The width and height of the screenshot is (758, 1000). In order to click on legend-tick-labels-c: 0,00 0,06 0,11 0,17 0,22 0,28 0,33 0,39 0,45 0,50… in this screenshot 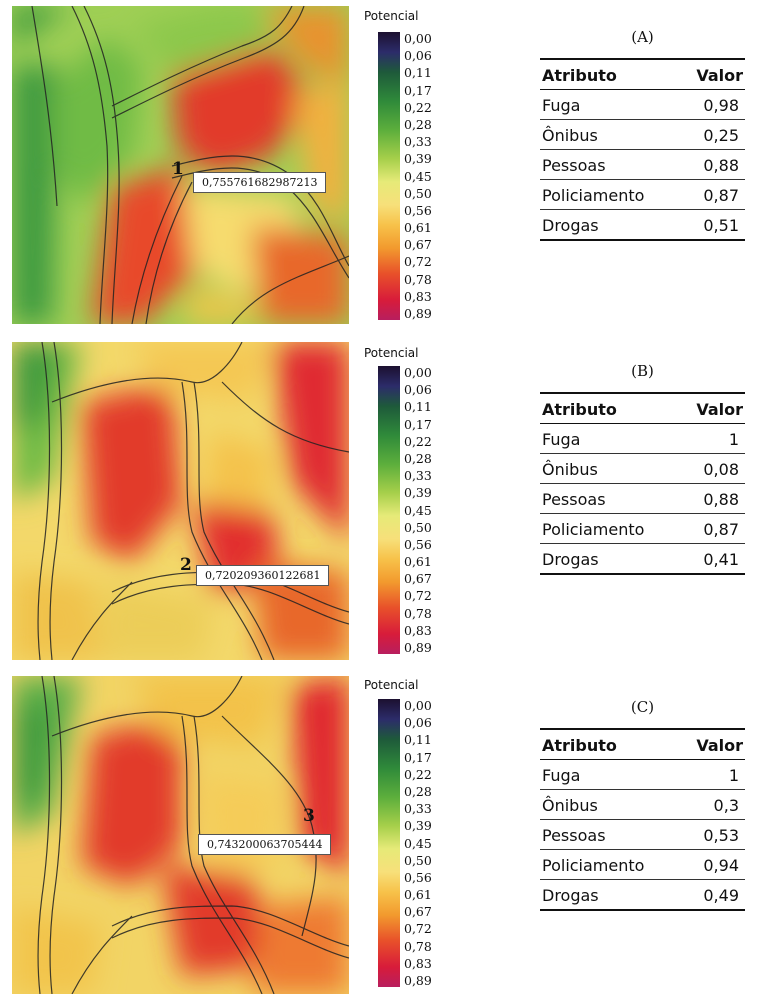, I will do `click(424, 843)`.